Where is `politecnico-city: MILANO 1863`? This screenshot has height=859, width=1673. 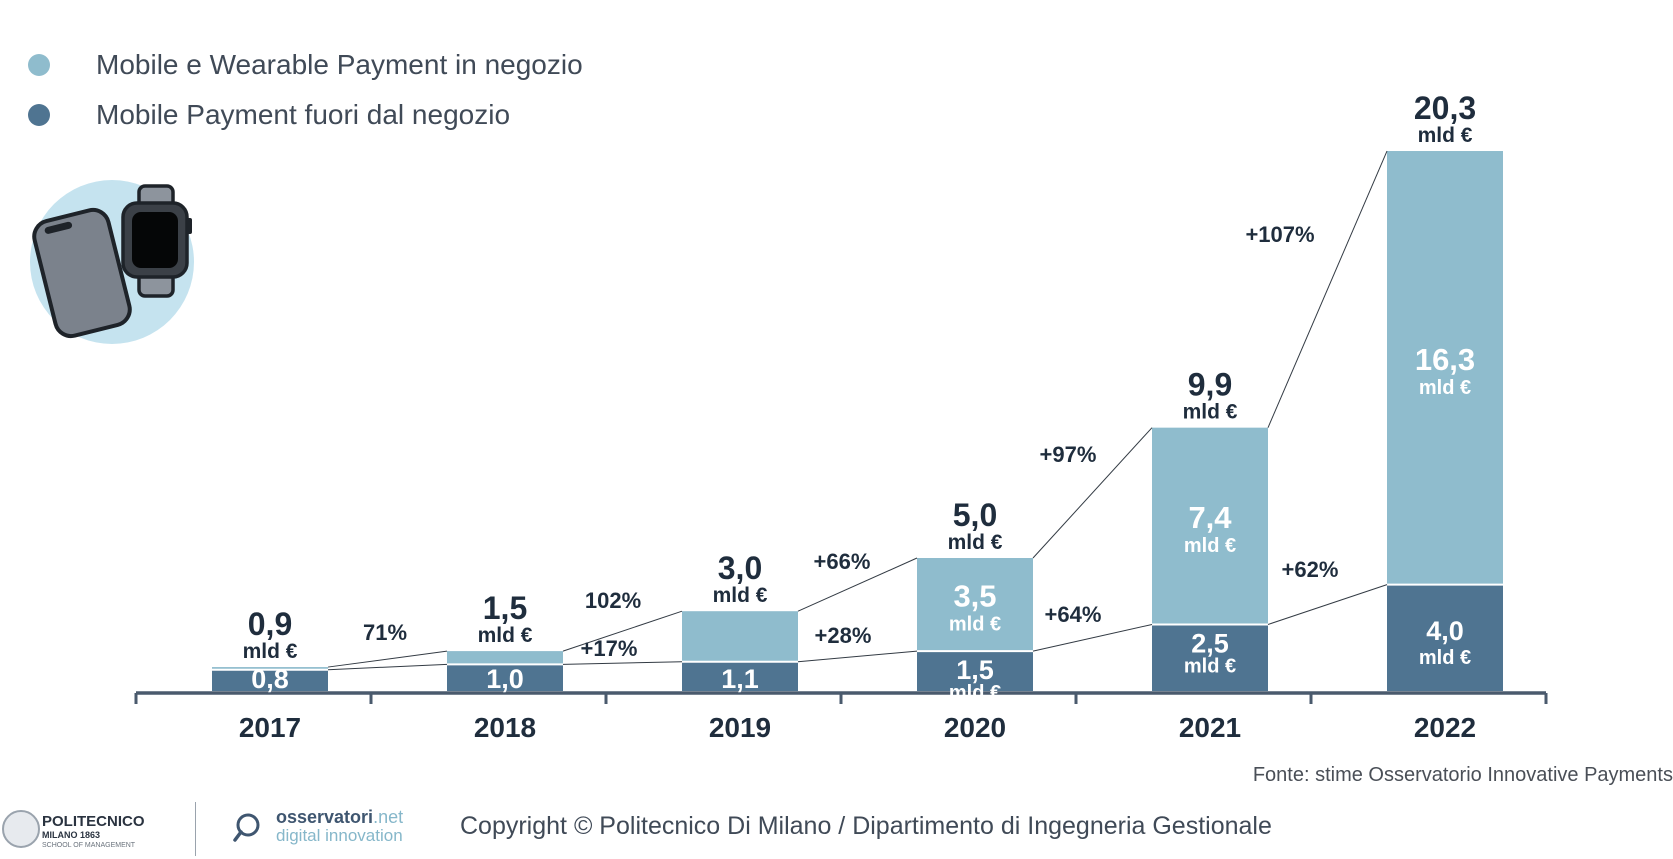
politecnico-city: MILANO 1863 is located at coordinates (71, 835).